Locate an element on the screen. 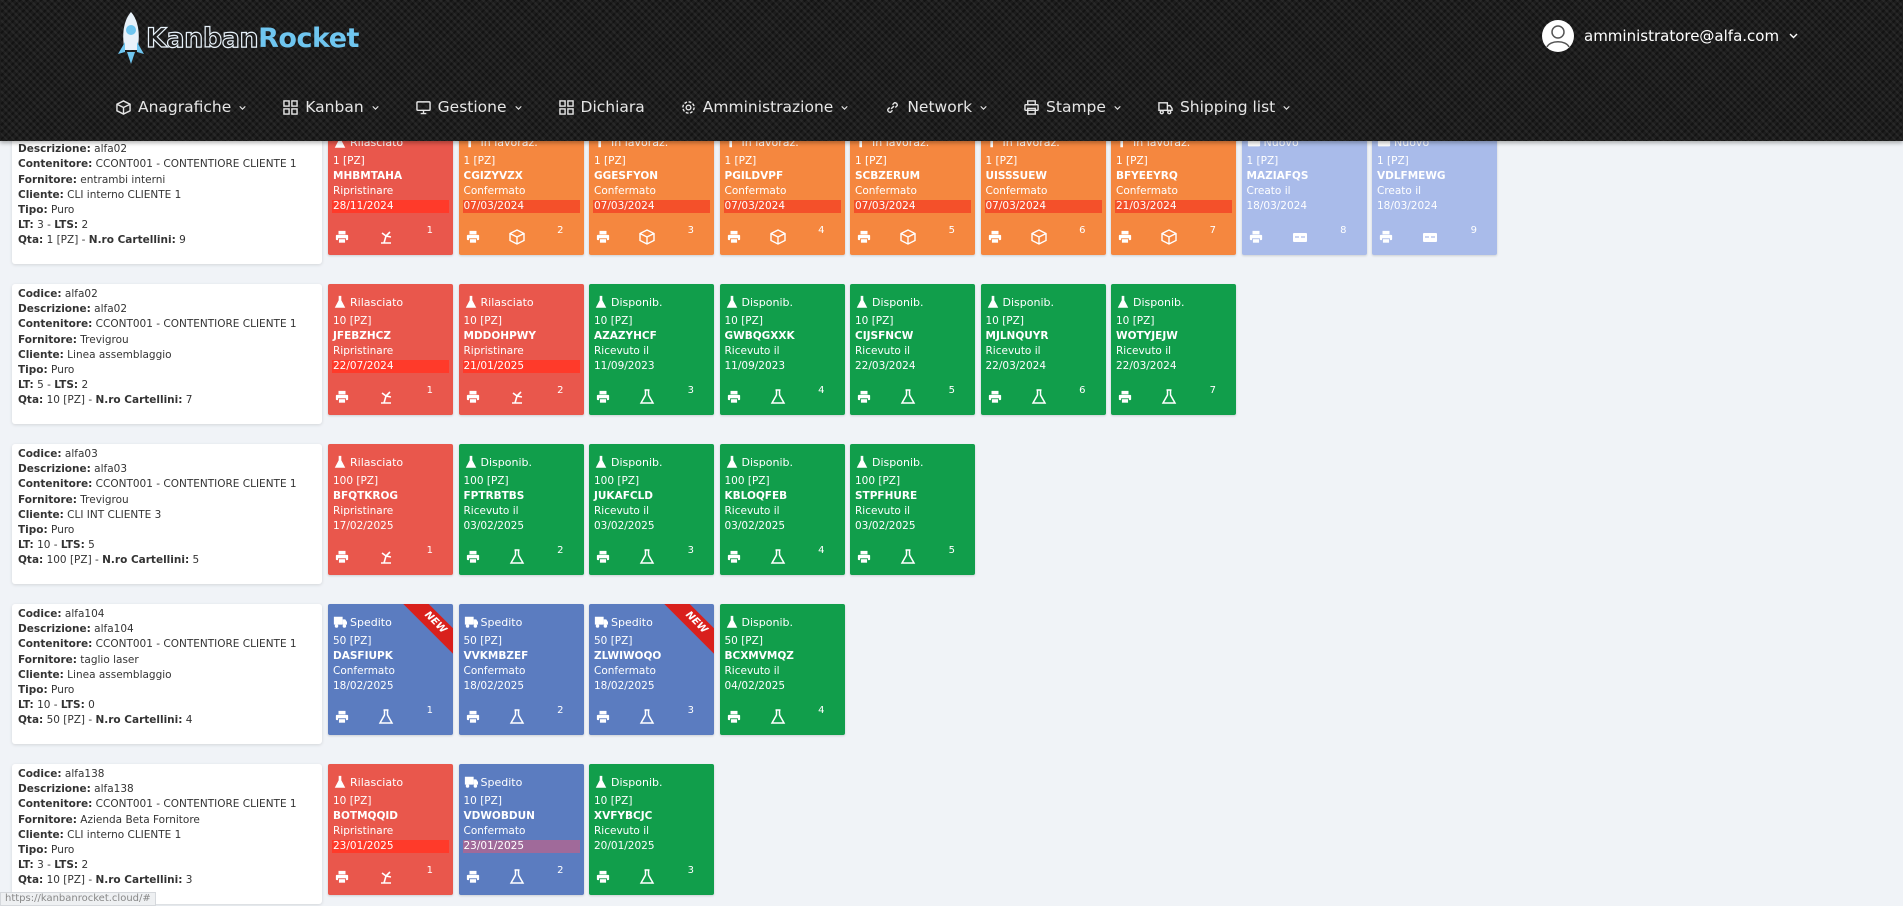 This screenshot has height=906, width=1903. info-value: alfa02 is located at coordinates (108, 309).